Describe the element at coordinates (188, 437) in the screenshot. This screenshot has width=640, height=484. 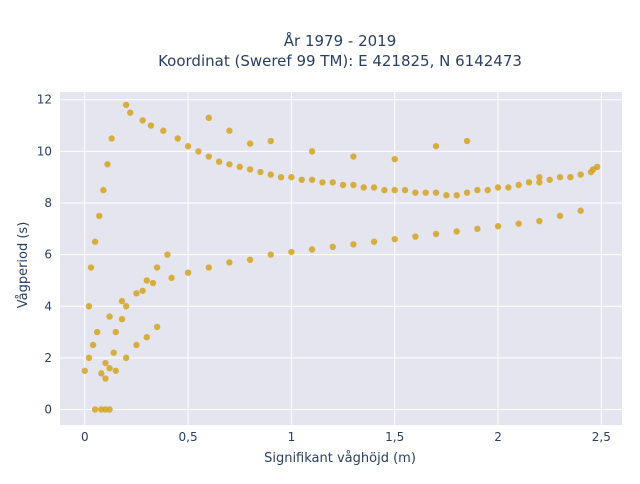
I see `x-tick-label: 0,5` at that location.